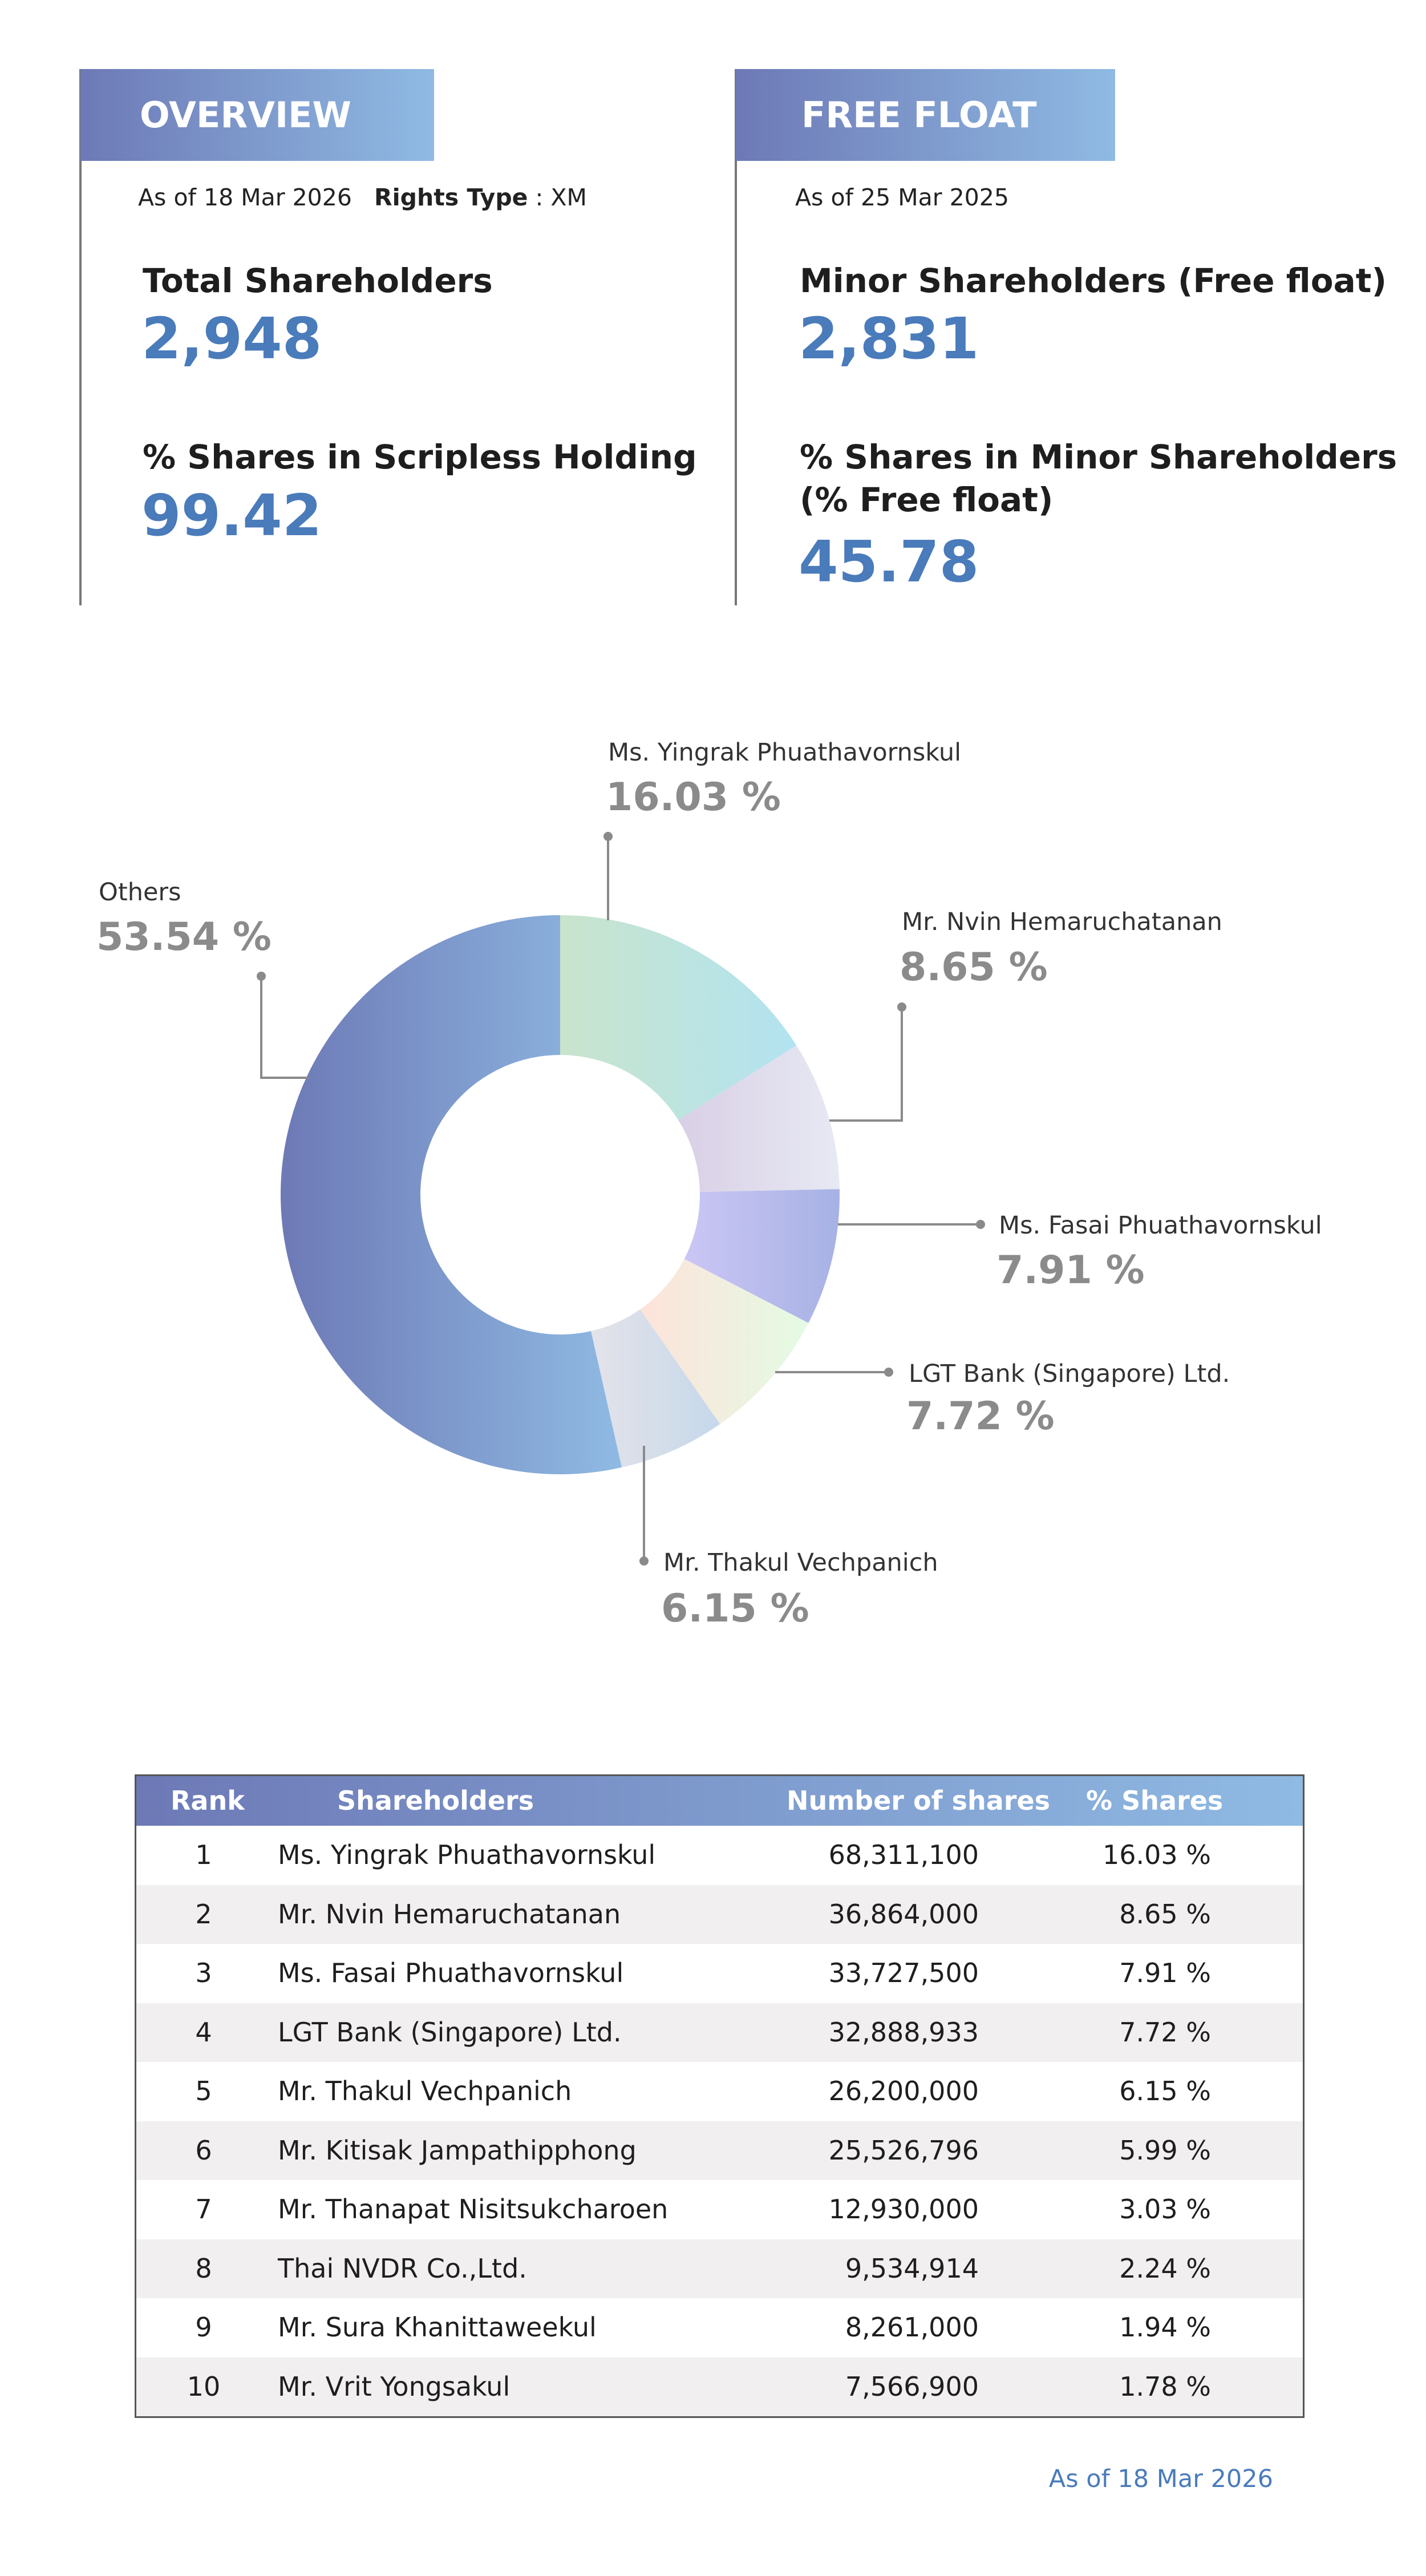  Describe the element at coordinates (1093, 280) in the screenshot. I see `minor-shareholders-label: Minor Shareholders (Free float)` at that location.